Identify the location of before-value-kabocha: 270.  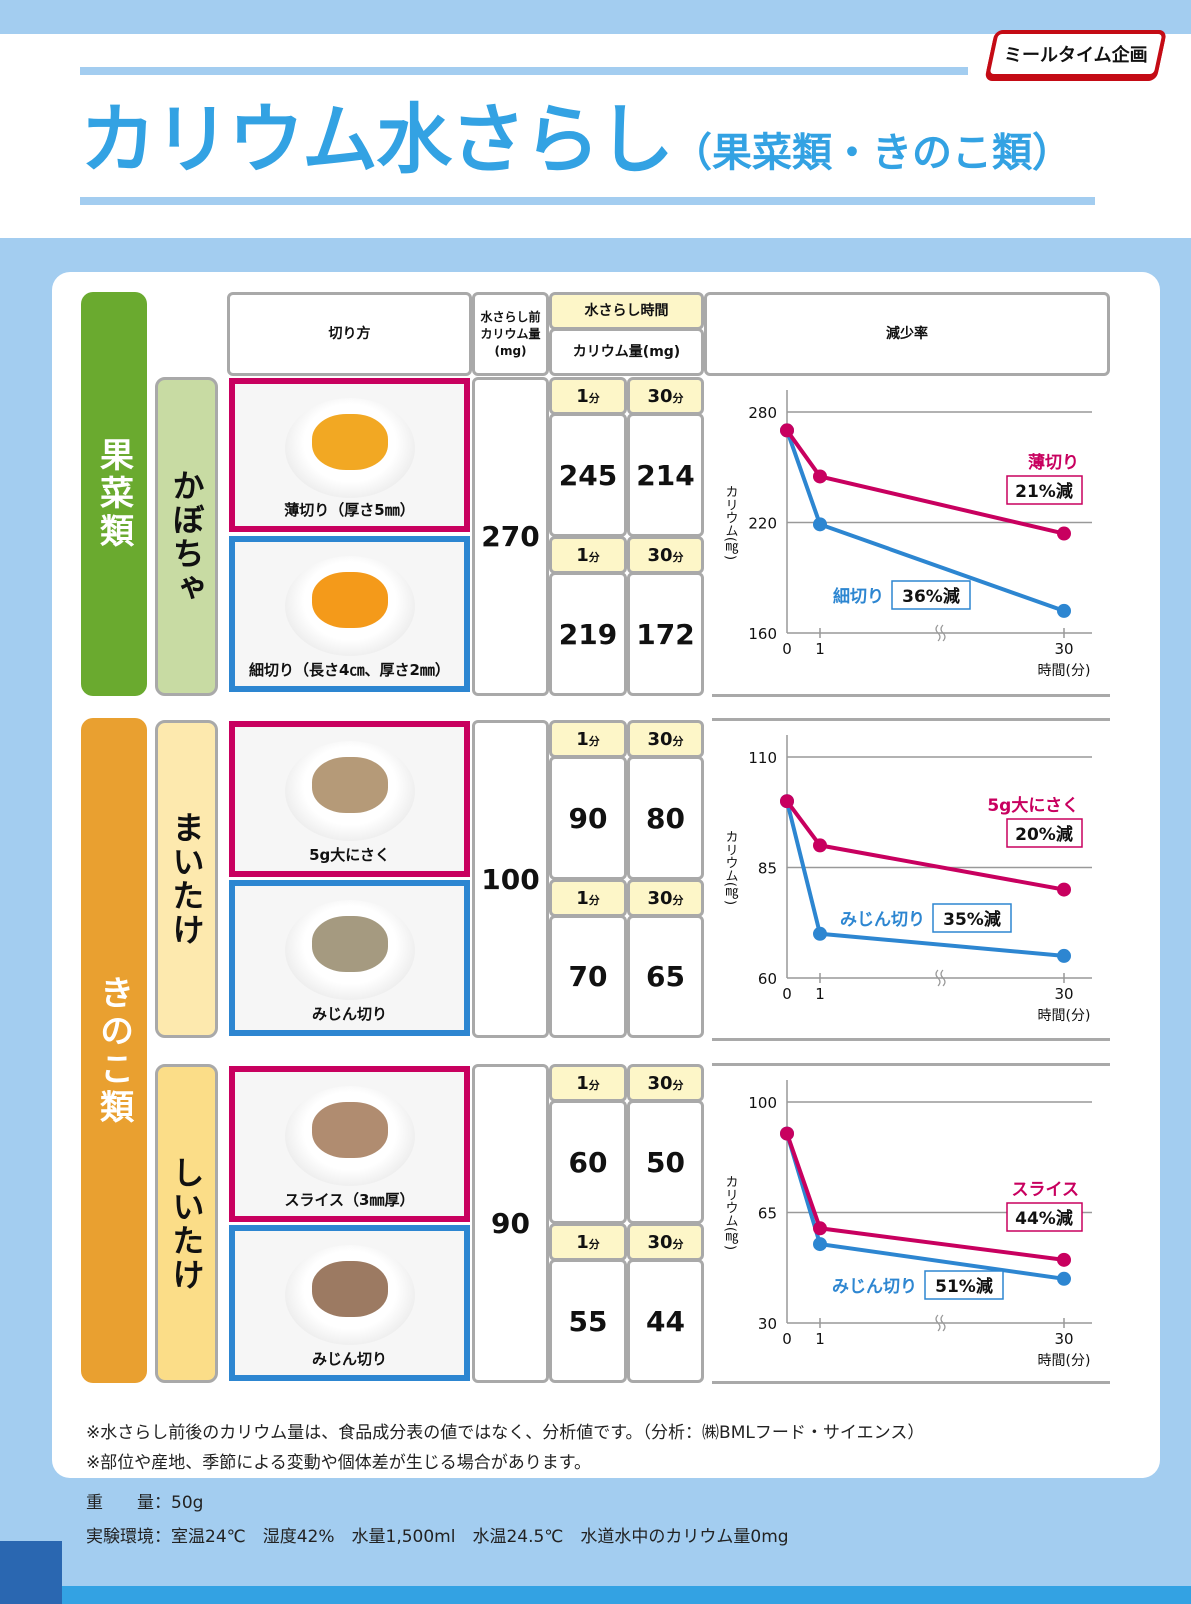
(510, 536).